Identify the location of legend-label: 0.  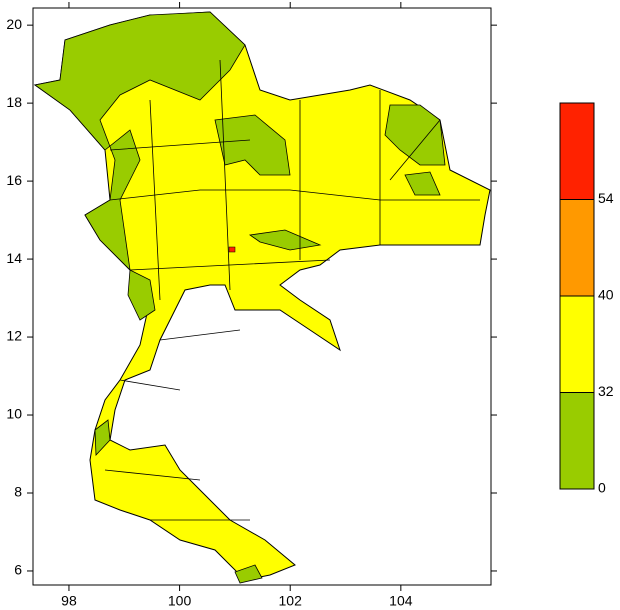
(602, 488).